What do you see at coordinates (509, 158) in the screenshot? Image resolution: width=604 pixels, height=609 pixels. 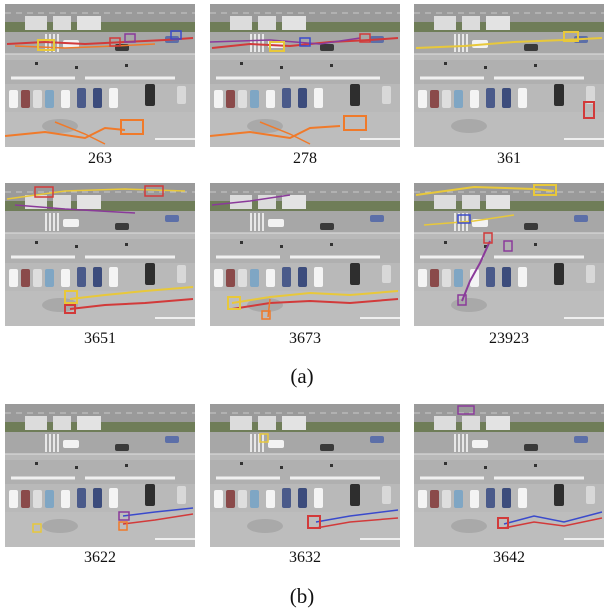 I see `frame-label: 361` at bounding box center [509, 158].